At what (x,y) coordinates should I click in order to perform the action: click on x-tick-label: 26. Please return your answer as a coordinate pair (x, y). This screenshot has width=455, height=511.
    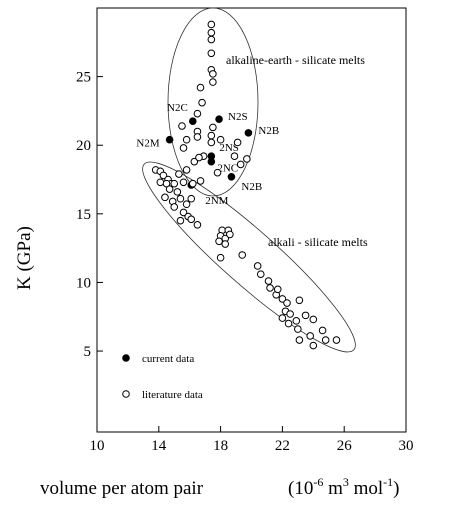
    Looking at the image, I should click on (345, 446).